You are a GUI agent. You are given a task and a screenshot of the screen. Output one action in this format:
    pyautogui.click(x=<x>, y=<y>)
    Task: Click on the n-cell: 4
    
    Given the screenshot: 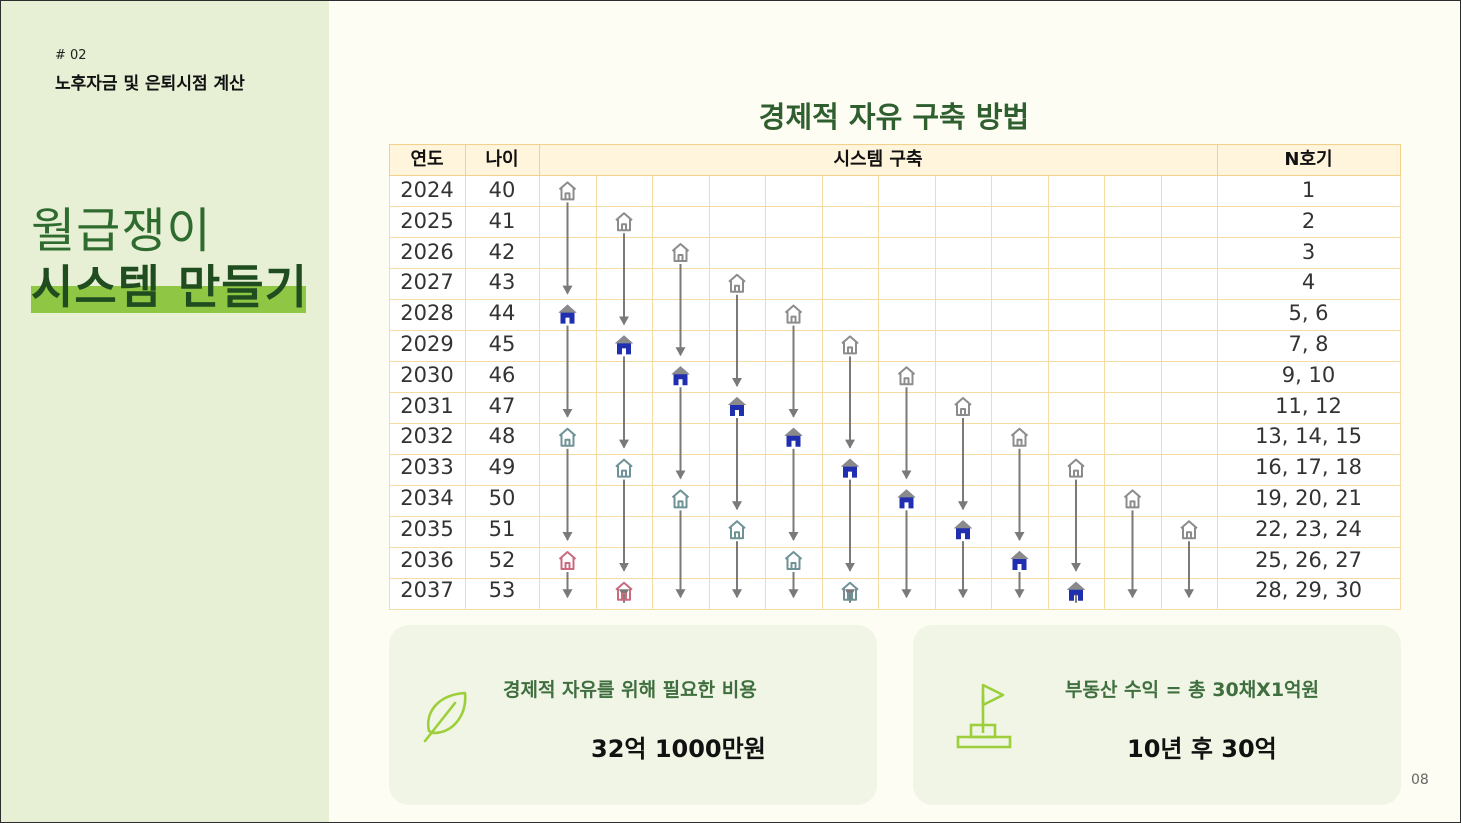 What is the action you would take?
    pyautogui.click(x=1308, y=282)
    